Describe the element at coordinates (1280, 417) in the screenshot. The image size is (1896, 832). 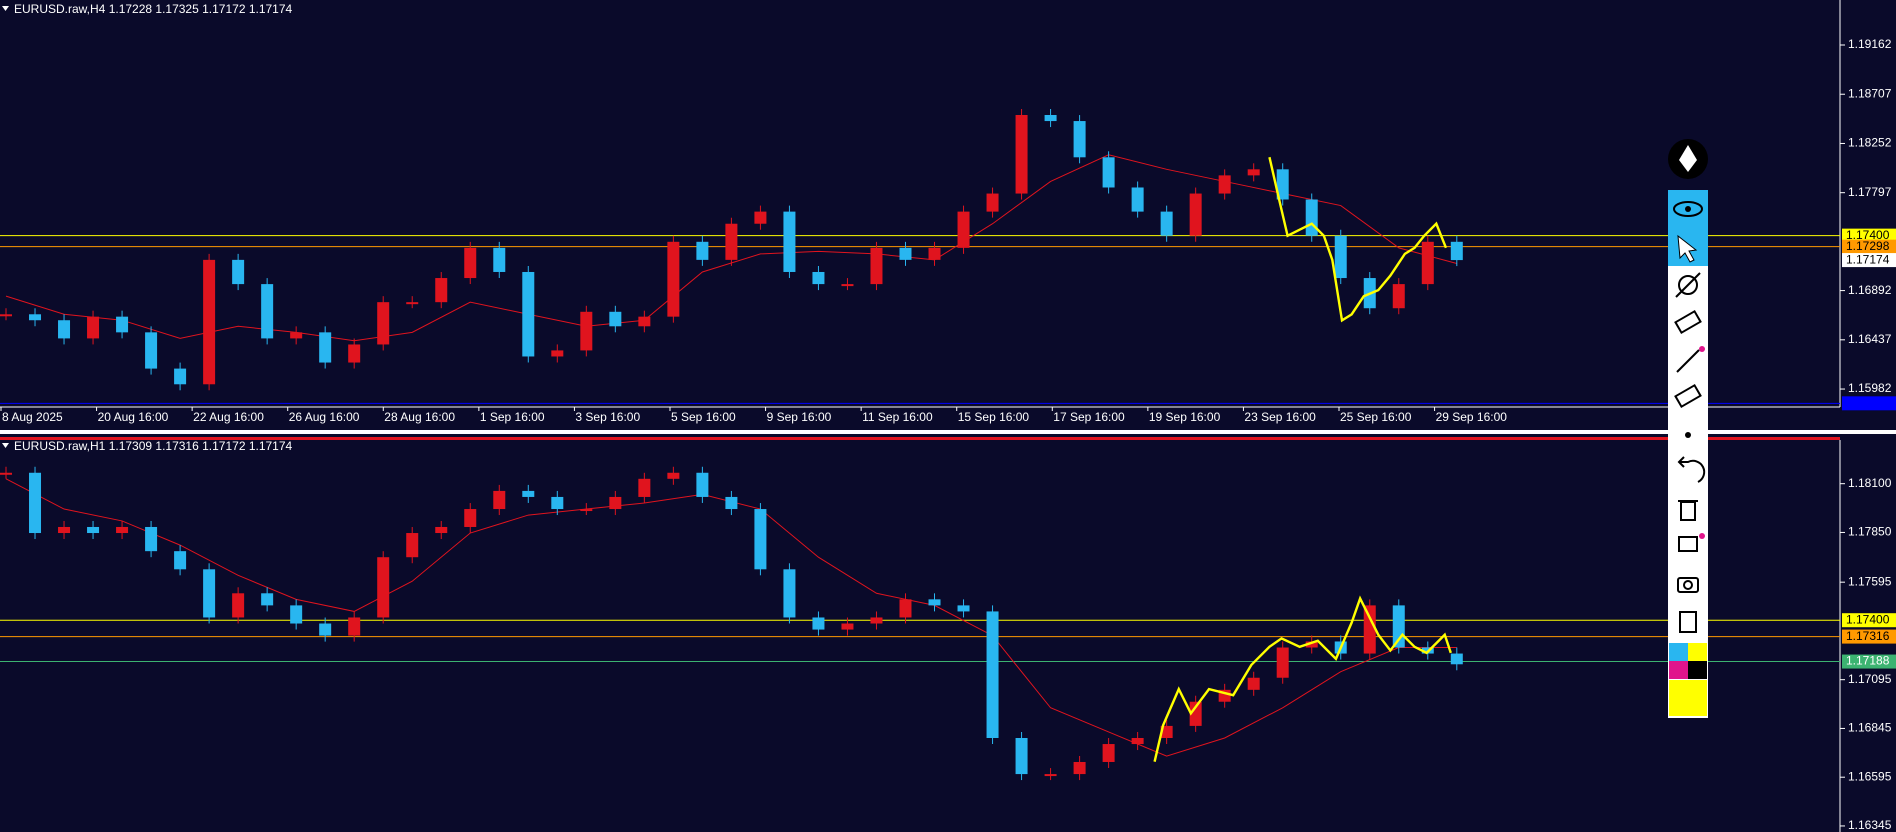
I see `x-tick-label: 23 Sep 16:00` at that location.